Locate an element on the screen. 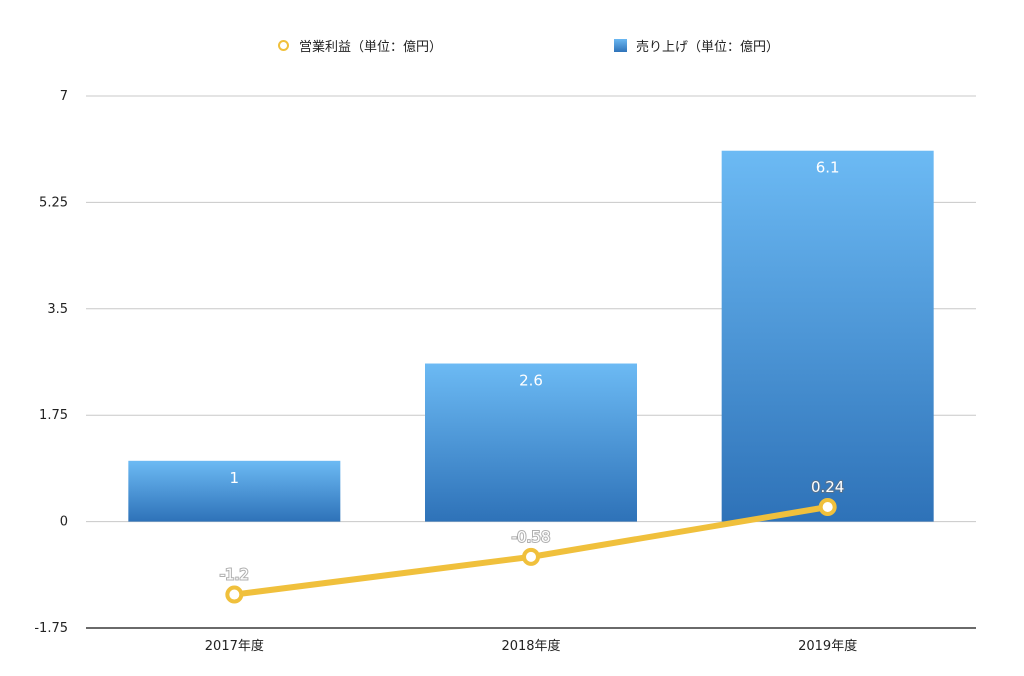 This screenshot has width=1024, height=676. sales-bar-label: 6.1 is located at coordinates (828, 168).